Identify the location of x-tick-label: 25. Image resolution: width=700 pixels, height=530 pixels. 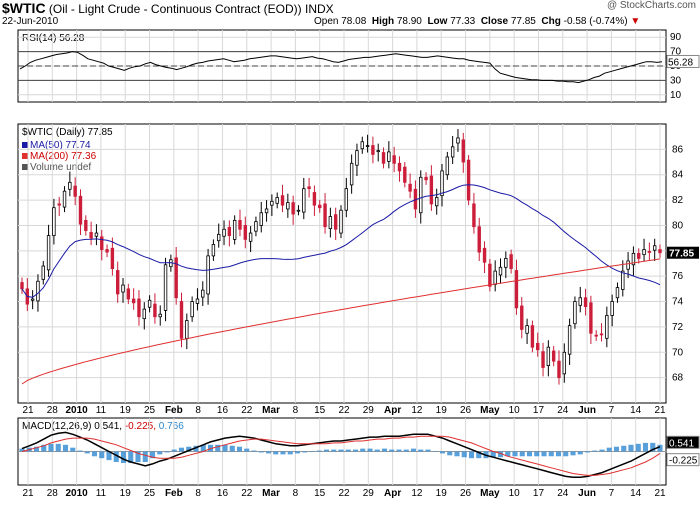
(150, 493).